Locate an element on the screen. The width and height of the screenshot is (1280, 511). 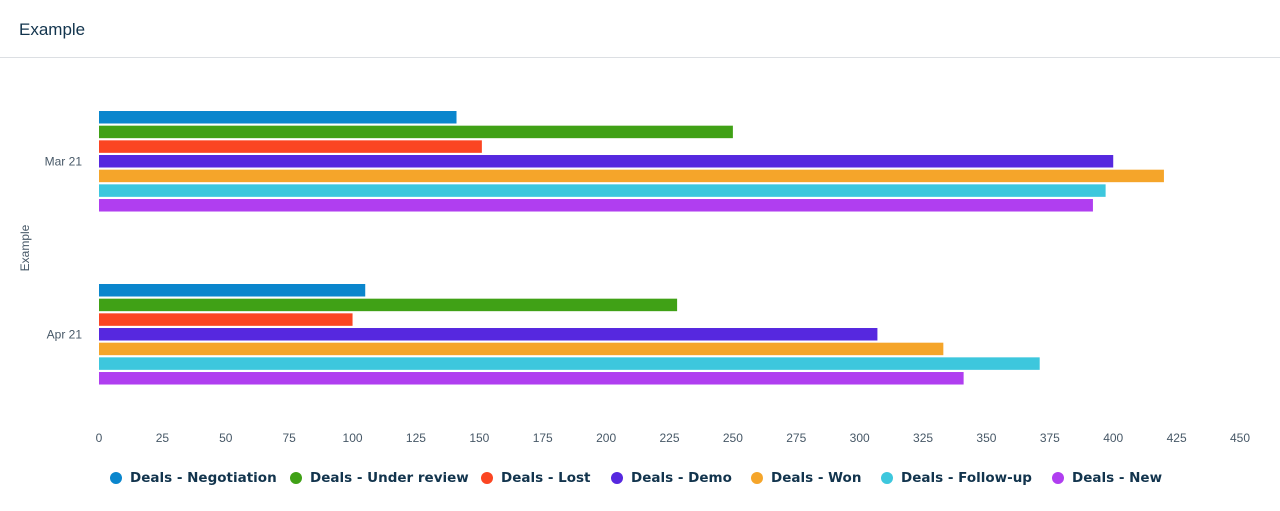
x-tick-label: 25 is located at coordinates (163, 438).